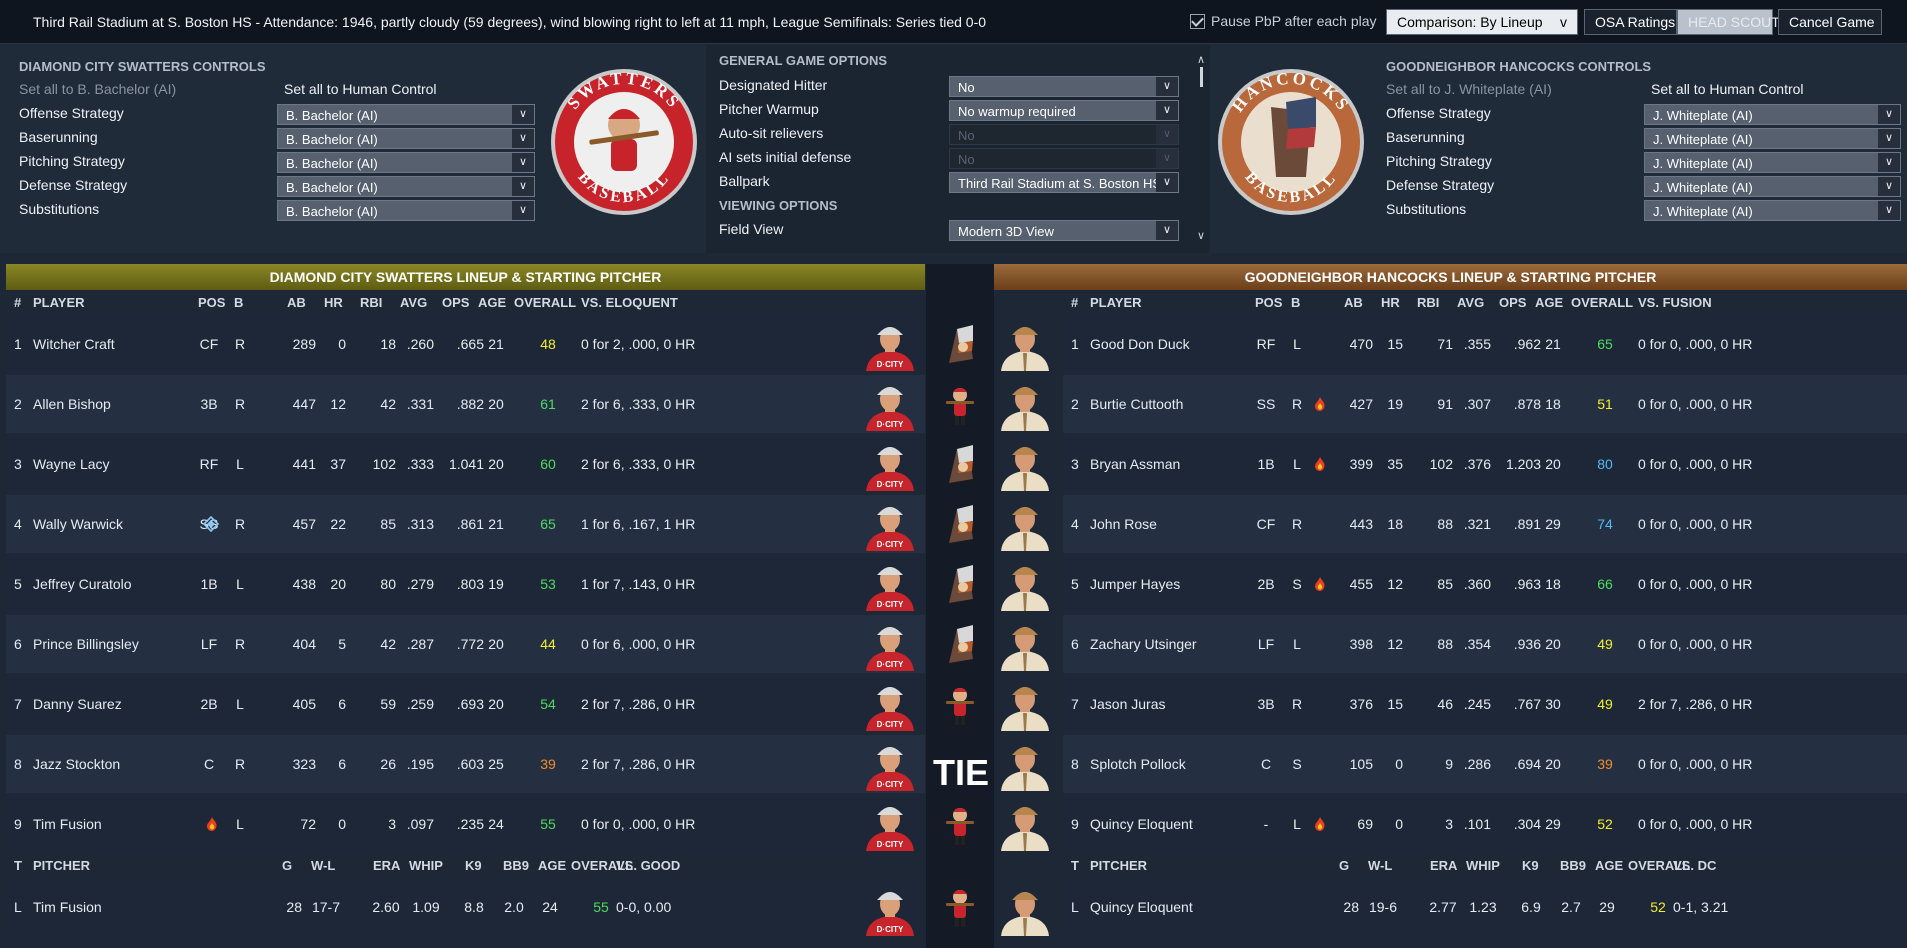 This screenshot has height=948, width=1907. Describe the element at coordinates (1573, 865) in the screenshot. I see `pitcher-column-header: BB9` at that location.